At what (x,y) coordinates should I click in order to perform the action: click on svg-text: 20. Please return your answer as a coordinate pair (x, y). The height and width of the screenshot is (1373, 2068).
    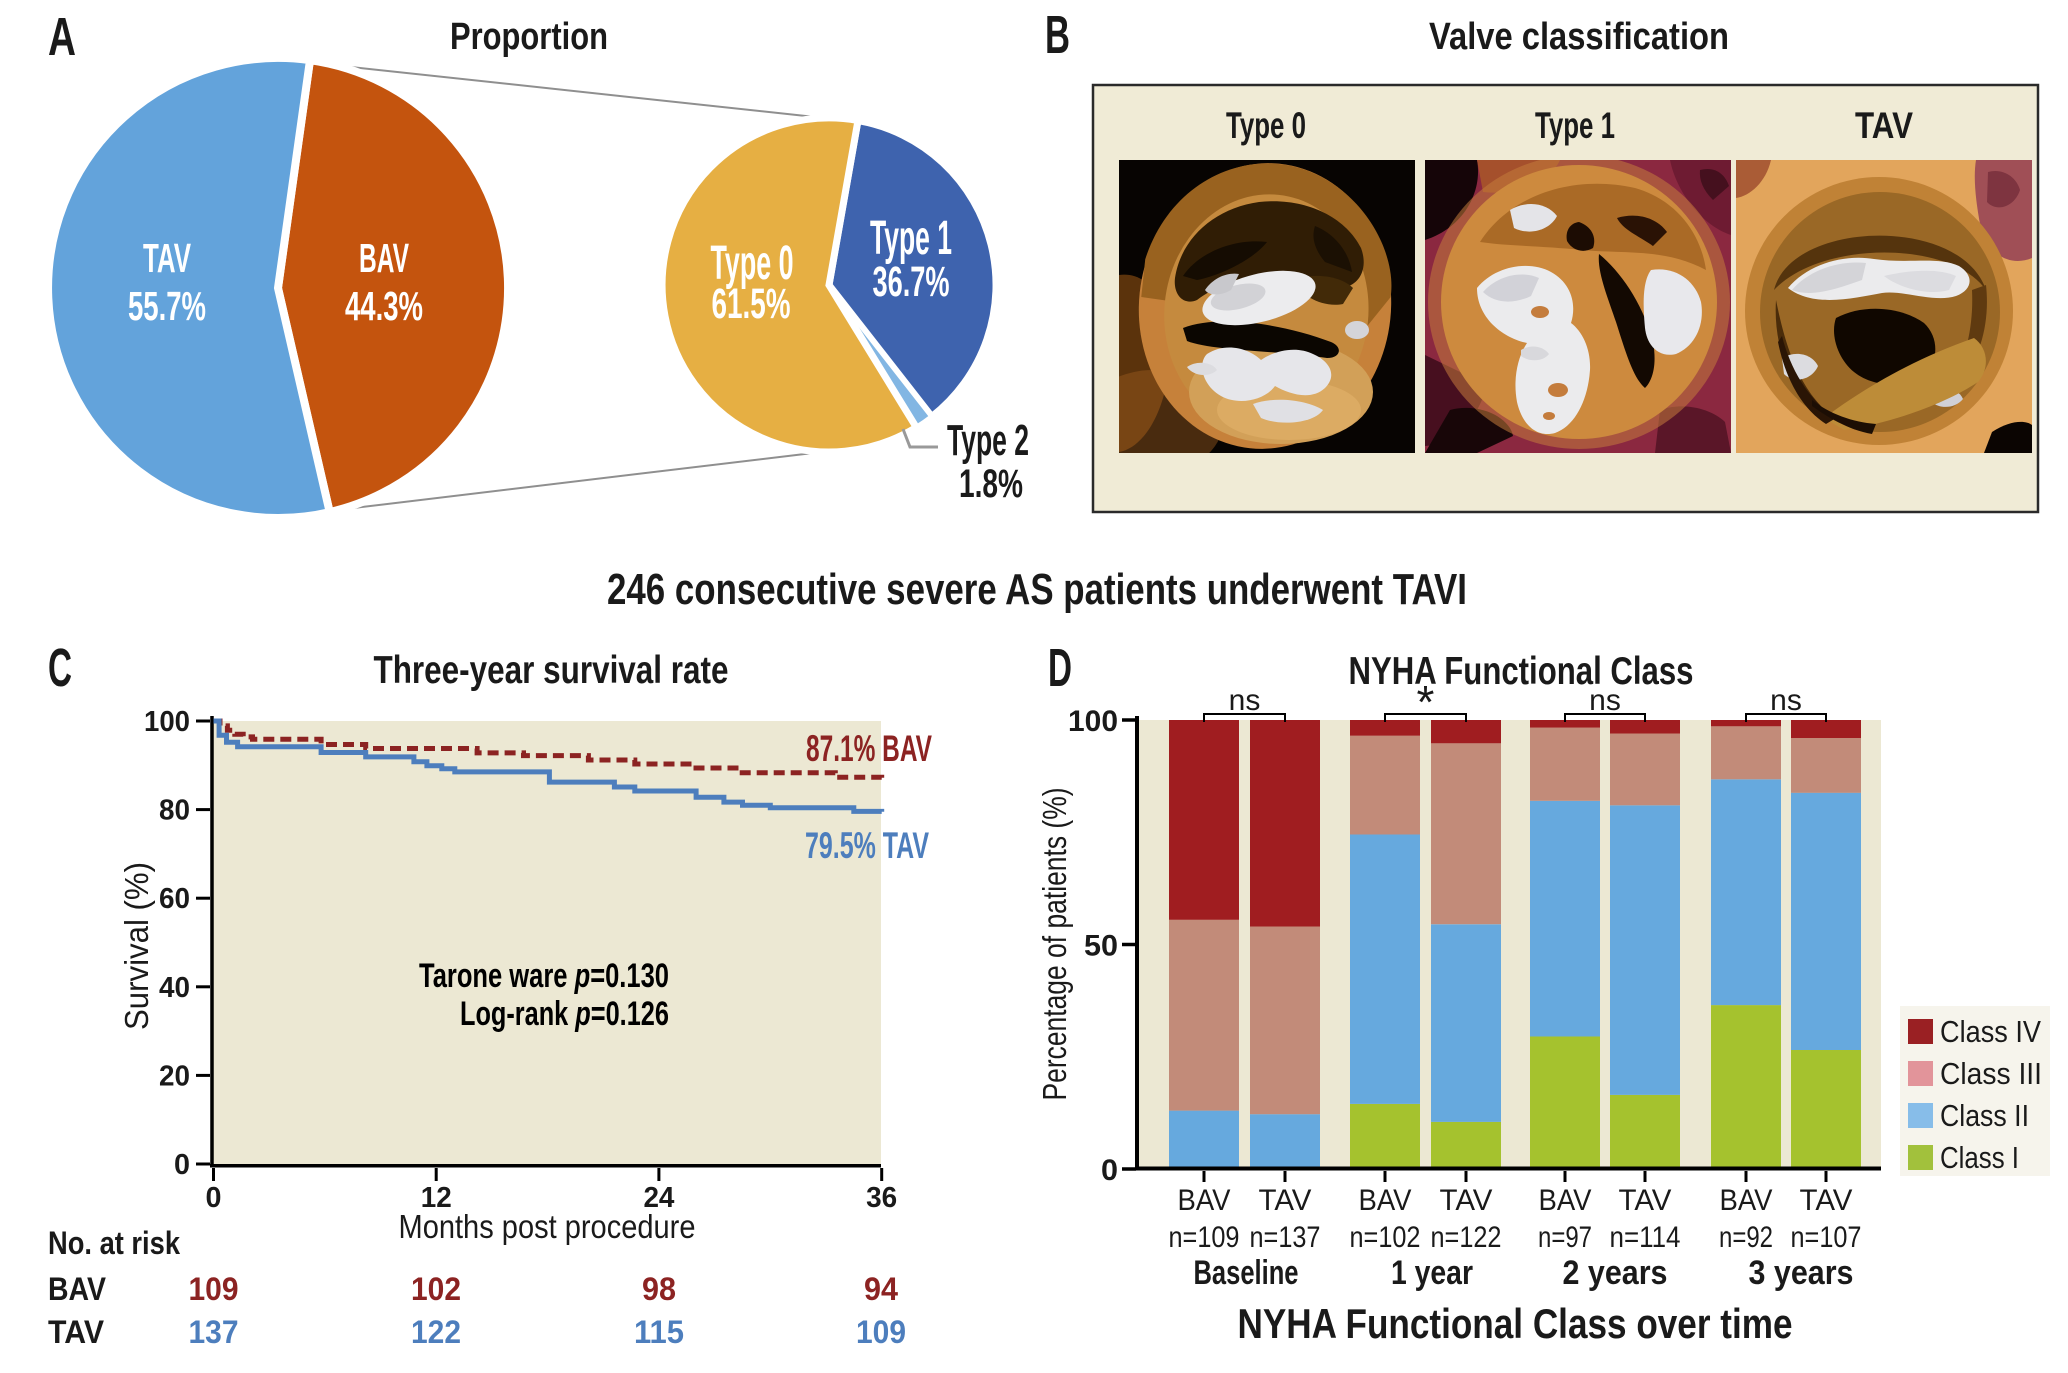
    Looking at the image, I should click on (174, 1076).